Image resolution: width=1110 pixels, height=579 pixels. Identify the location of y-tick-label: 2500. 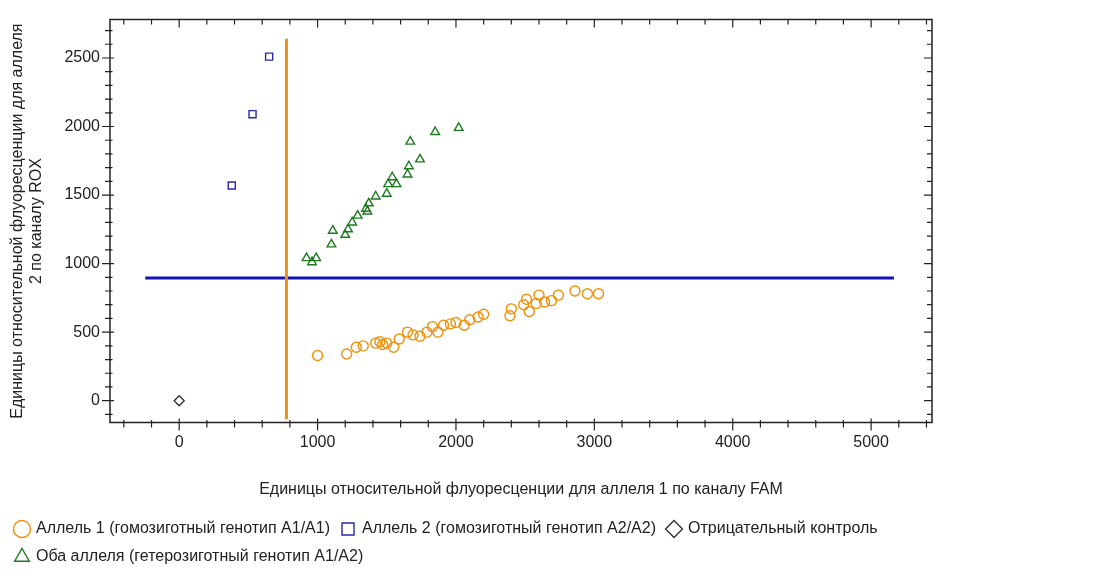
(82, 57).